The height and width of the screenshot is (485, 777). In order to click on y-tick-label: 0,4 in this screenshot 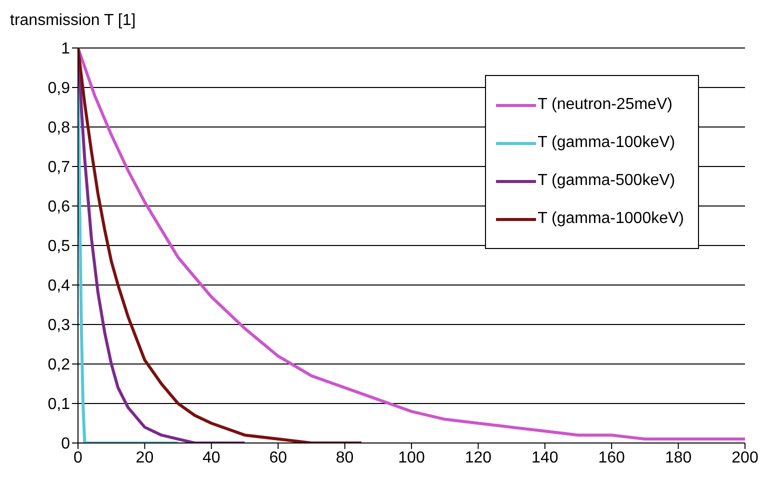, I will do `click(59, 286)`.